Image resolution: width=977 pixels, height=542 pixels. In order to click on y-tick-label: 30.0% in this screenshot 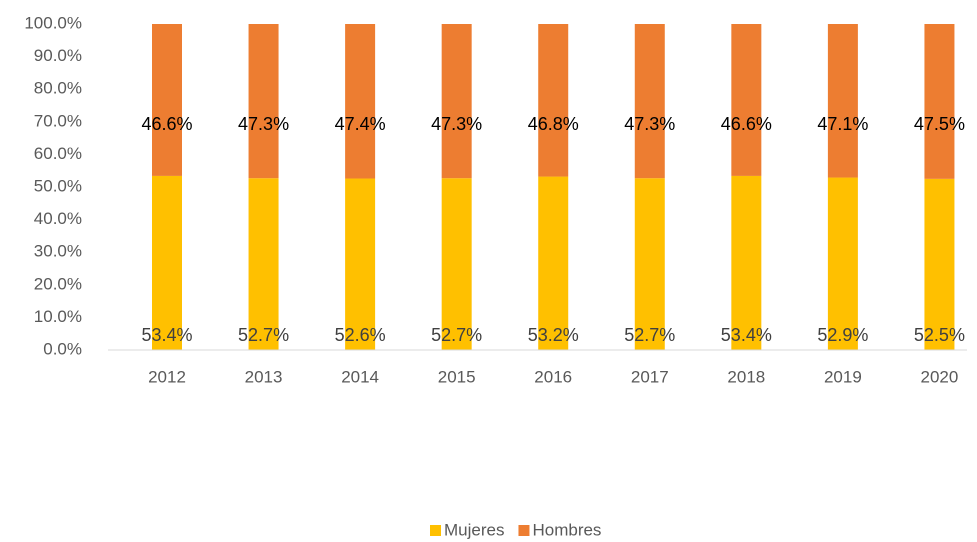, I will do `click(58, 251)`.